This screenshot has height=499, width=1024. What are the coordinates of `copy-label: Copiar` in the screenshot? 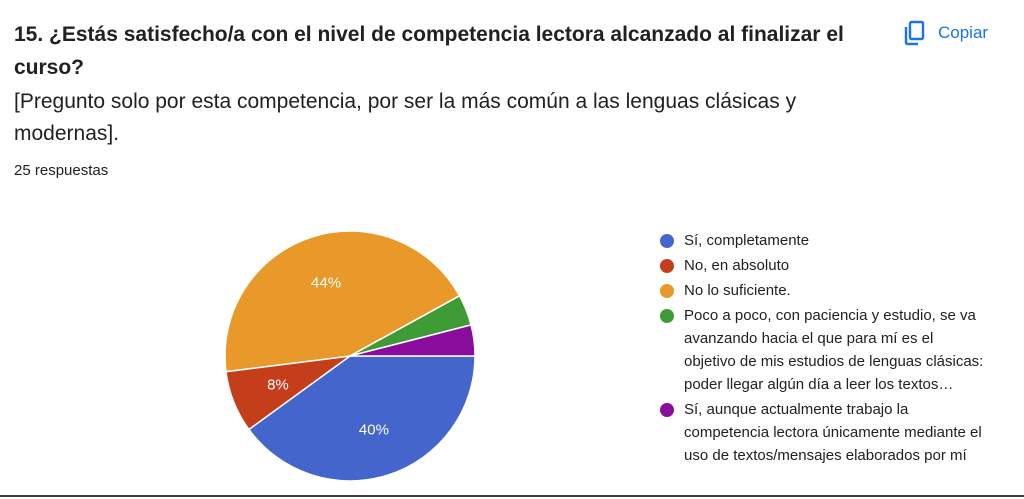 It's located at (963, 32).